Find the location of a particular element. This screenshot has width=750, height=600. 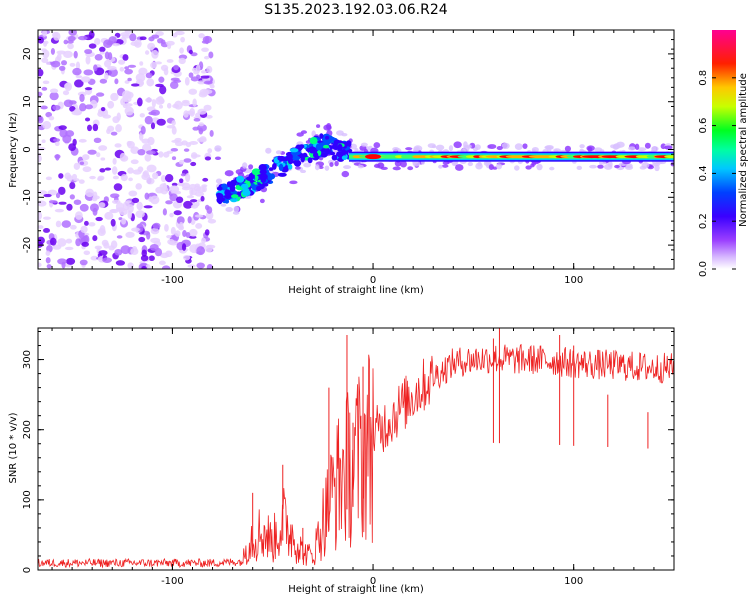

colorbar-tick-label: 0.6 is located at coordinates (703, 126).